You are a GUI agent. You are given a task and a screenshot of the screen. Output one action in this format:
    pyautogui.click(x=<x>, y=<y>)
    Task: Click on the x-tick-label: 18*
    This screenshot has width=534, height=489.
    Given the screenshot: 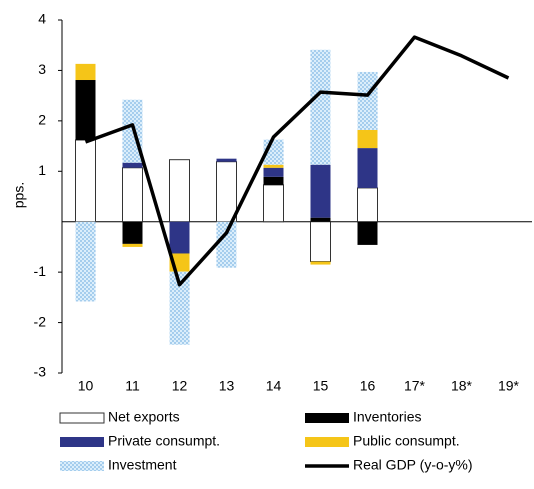 What is the action you would take?
    pyautogui.click(x=462, y=386)
    